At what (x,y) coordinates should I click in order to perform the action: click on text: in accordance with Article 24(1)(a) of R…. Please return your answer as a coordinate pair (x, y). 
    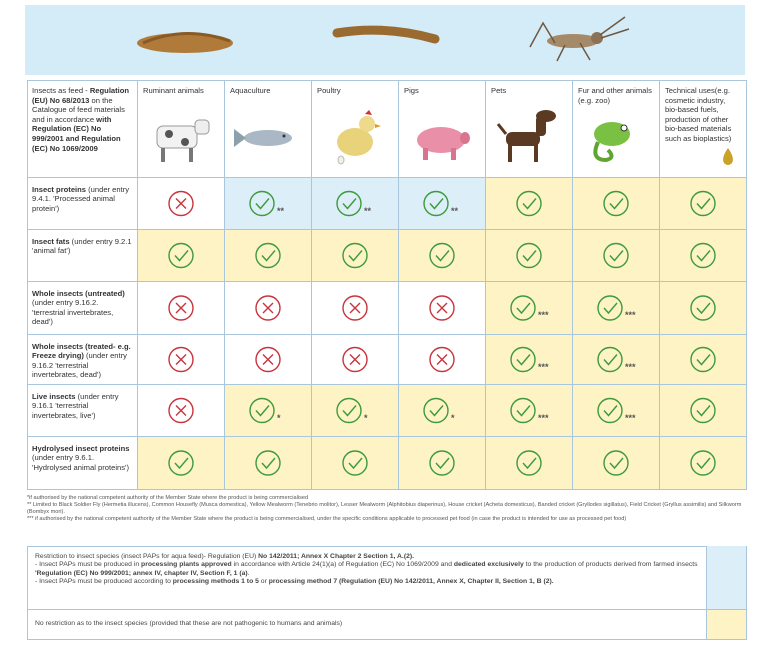
    Looking at the image, I should click on (342, 565).